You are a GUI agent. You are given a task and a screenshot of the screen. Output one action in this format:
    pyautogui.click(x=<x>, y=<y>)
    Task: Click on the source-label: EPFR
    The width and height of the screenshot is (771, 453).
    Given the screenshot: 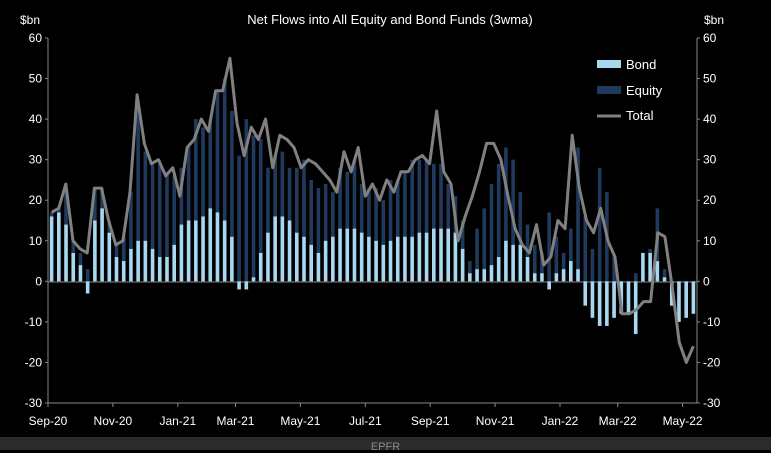 What is the action you would take?
    pyautogui.click(x=385, y=447)
    